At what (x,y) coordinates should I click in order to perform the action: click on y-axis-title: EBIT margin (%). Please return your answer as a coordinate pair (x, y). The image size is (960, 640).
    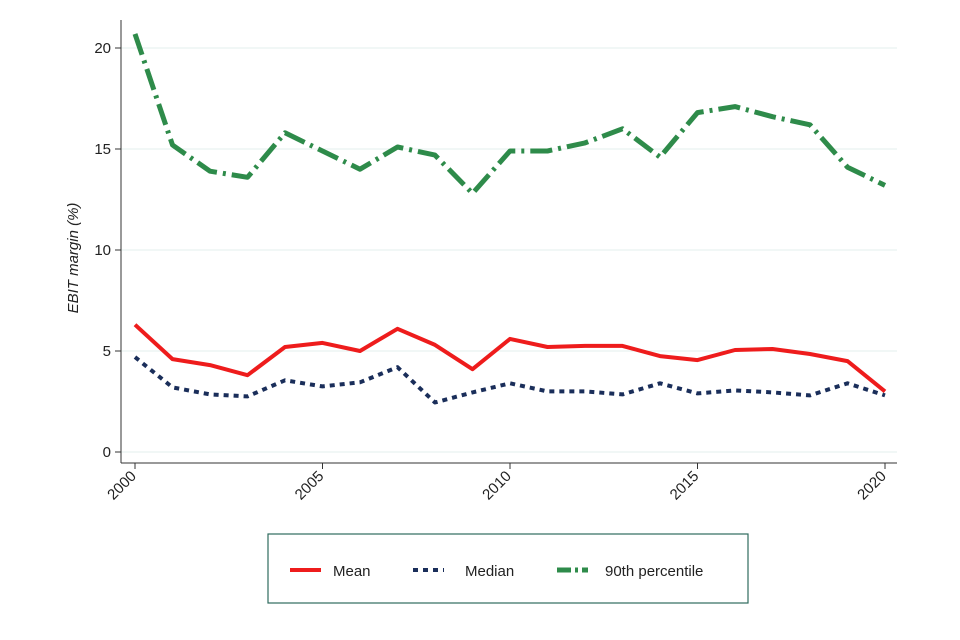
    Looking at the image, I should click on (73, 258).